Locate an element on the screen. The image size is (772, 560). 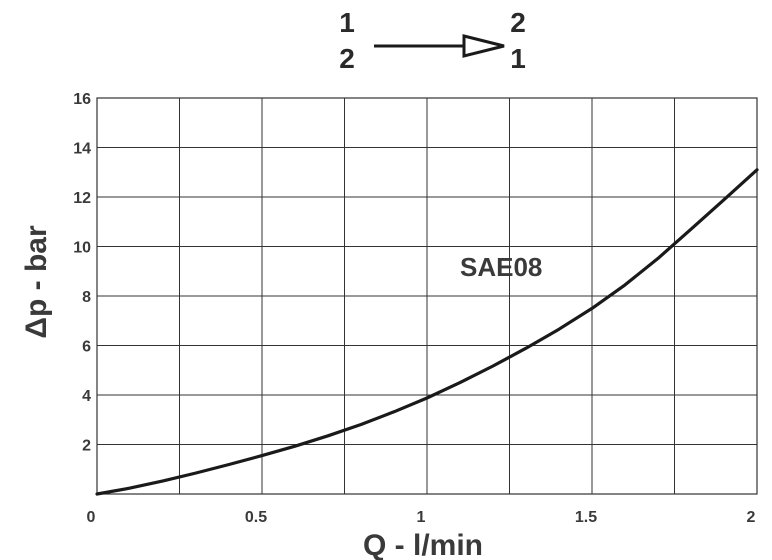
x-tick-label: 1 is located at coordinates (421, 517).